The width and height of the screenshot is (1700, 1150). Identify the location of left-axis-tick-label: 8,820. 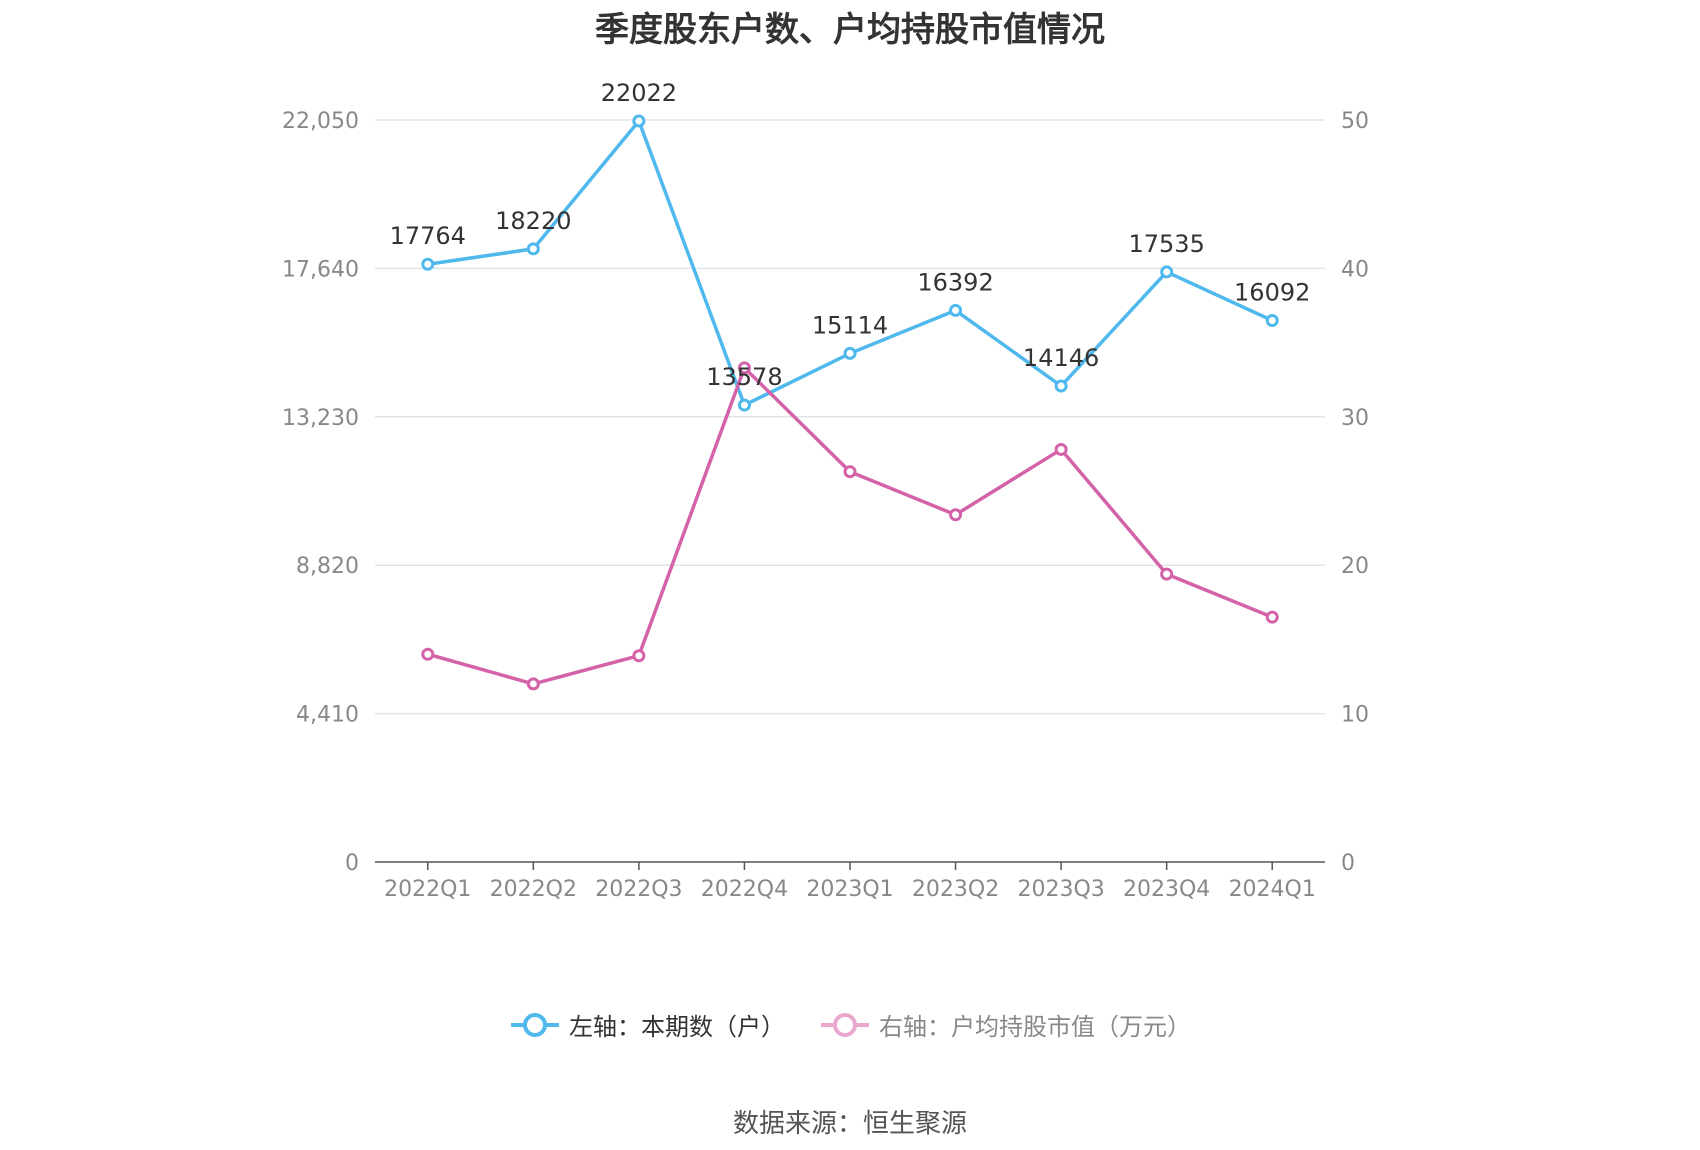
(327, 566).